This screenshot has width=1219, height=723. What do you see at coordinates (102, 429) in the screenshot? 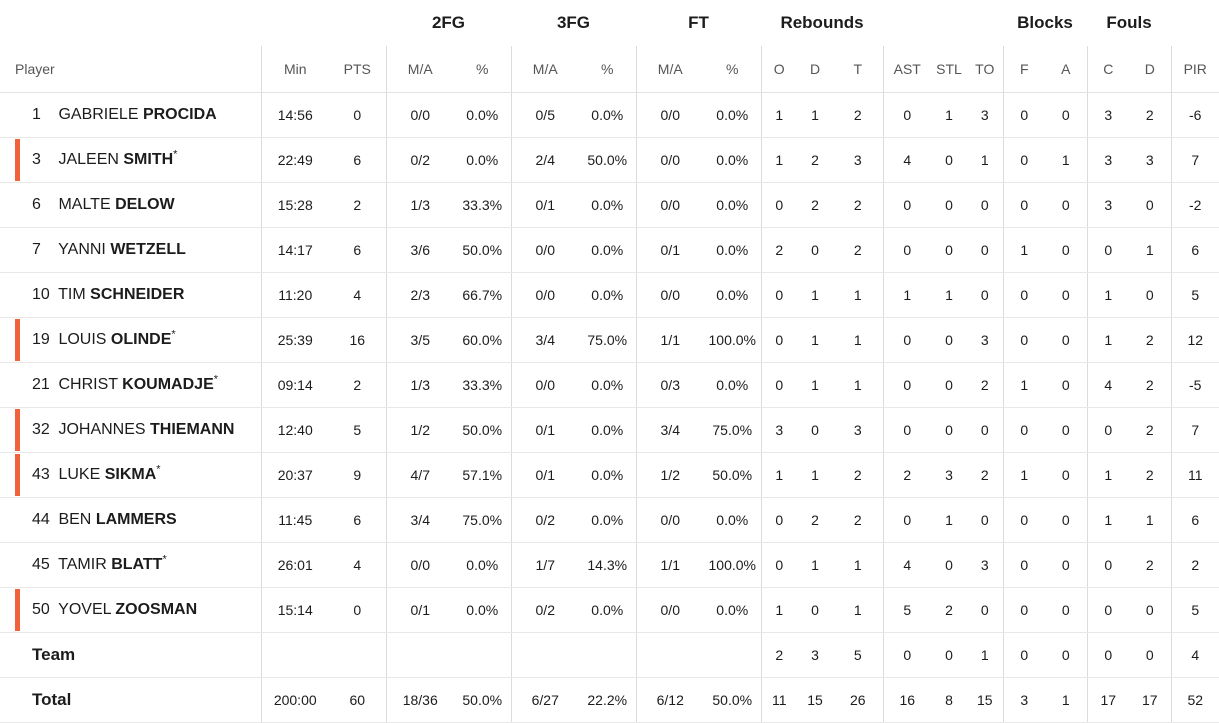
I see `player-first-name: JOHANNES` at bounding box center [102, 429].